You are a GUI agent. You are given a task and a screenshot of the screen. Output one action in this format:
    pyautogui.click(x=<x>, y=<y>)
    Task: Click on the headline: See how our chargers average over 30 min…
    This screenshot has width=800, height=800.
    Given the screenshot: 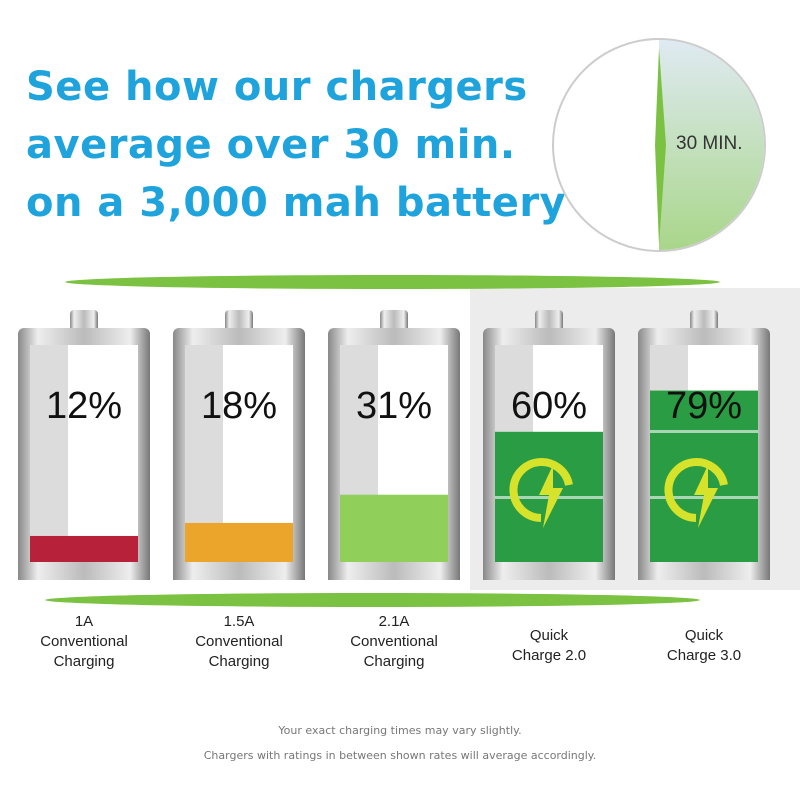 What is the action you would take?
    pyautogui.click(x=296, y=145)
    